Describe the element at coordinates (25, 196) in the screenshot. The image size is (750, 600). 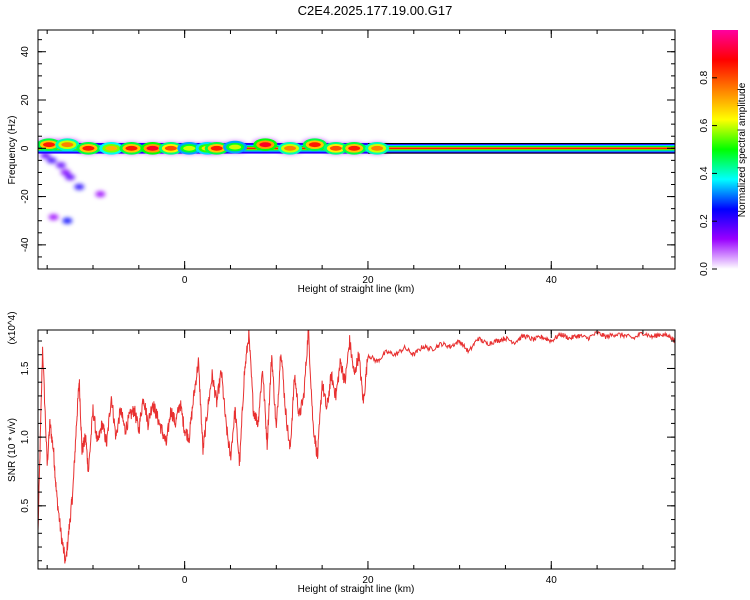
I see `y-tick-label: -20` at that location.